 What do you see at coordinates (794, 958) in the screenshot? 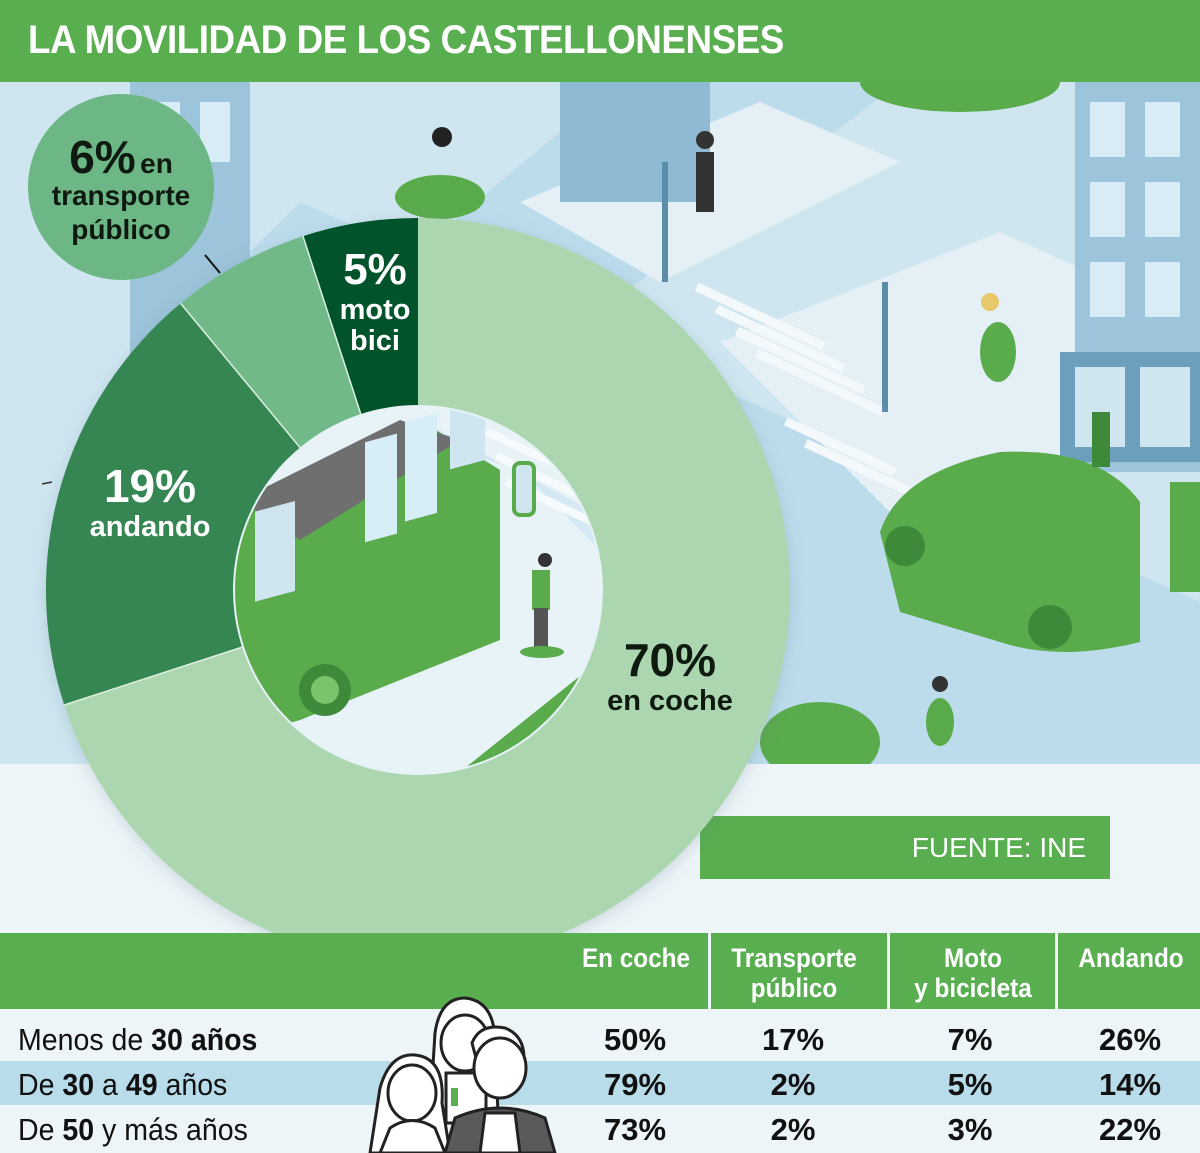
I see `col-header-transporte-line1: Transporte` at bounding box center [794, 958].